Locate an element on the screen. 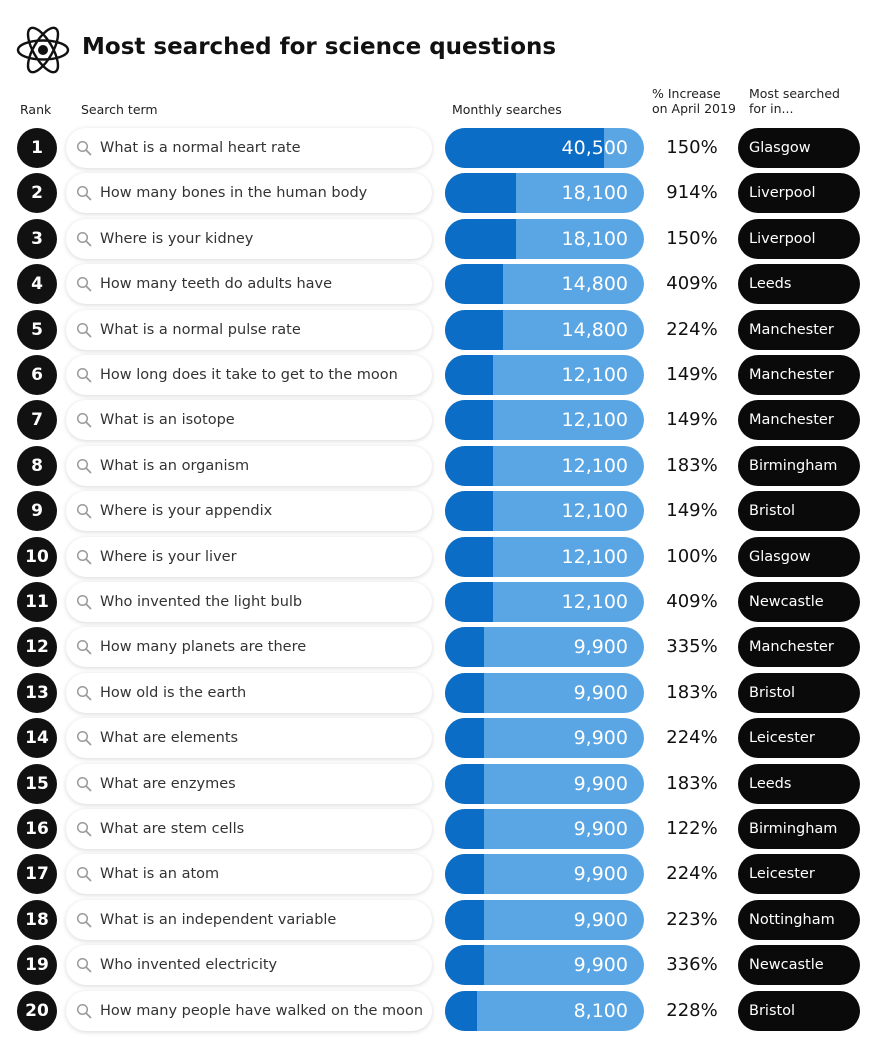 Image resolution: width=872 pixels, height=1055 pixels. search-term-pill: How many bones in the human body is located at coordinates (249, 193).